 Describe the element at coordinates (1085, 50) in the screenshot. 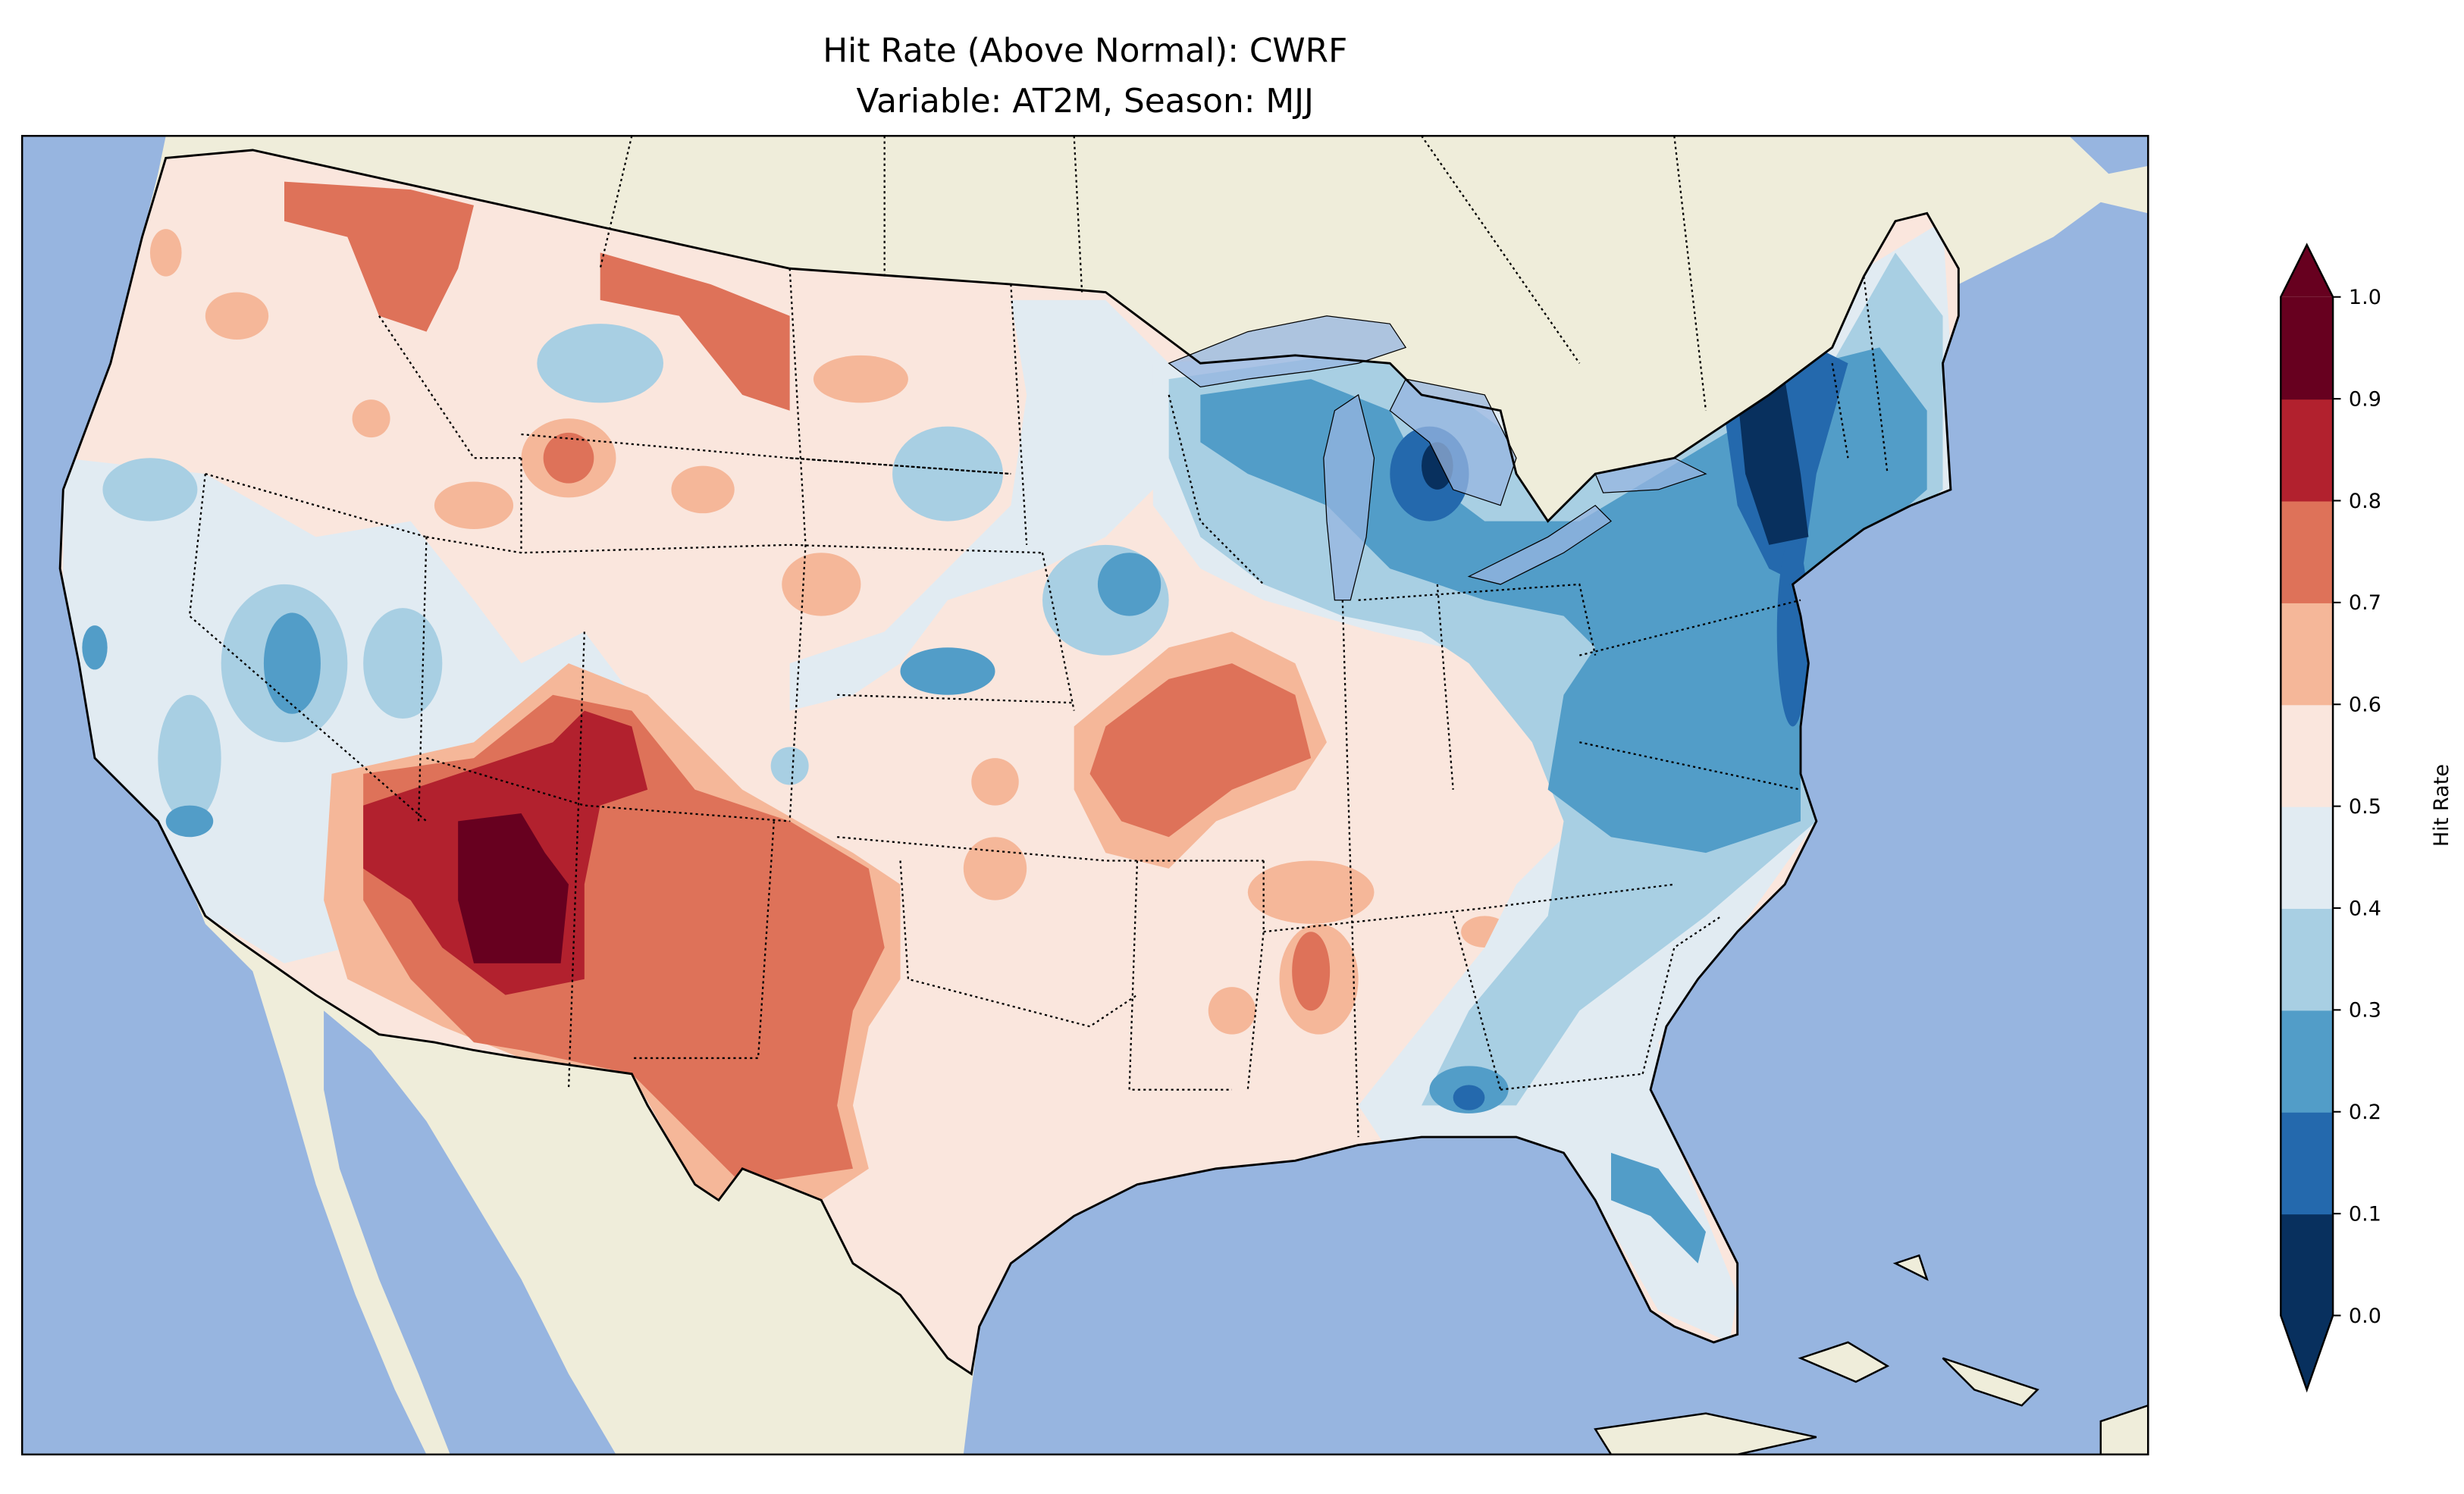

I see `chart-title: Hit Rate (Above Normal): CWRF` at that location.